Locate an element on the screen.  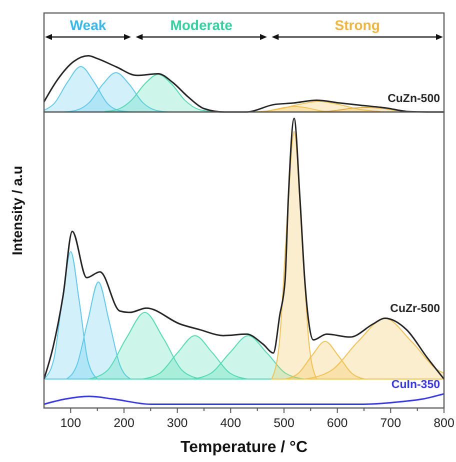
series-label: CuZr-500 is located at coordinates (415, 309).